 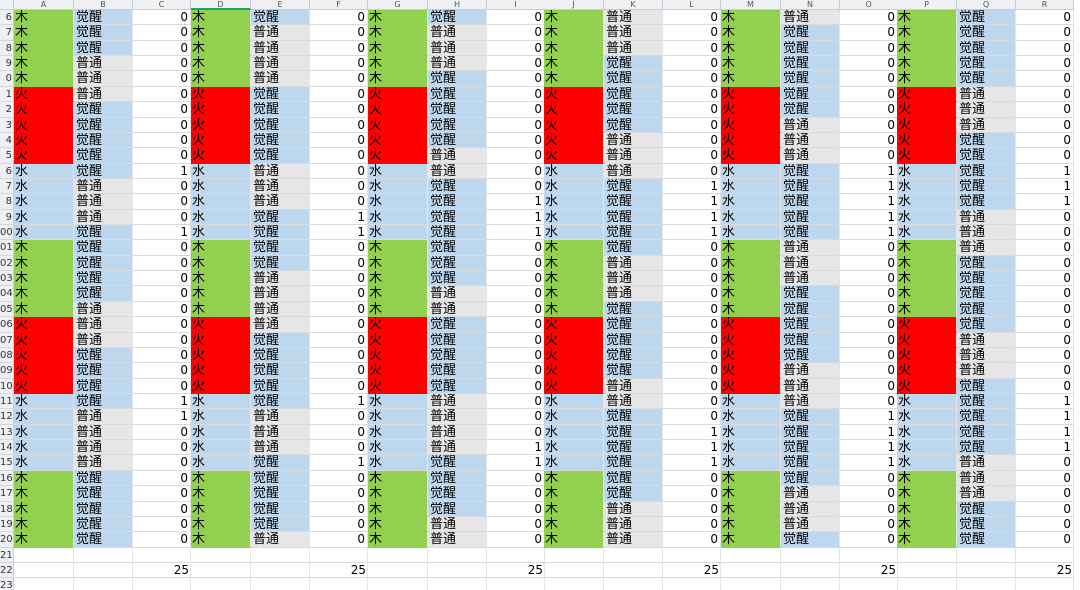 I want to click on row-header: 09, so click(x=7, y=371).